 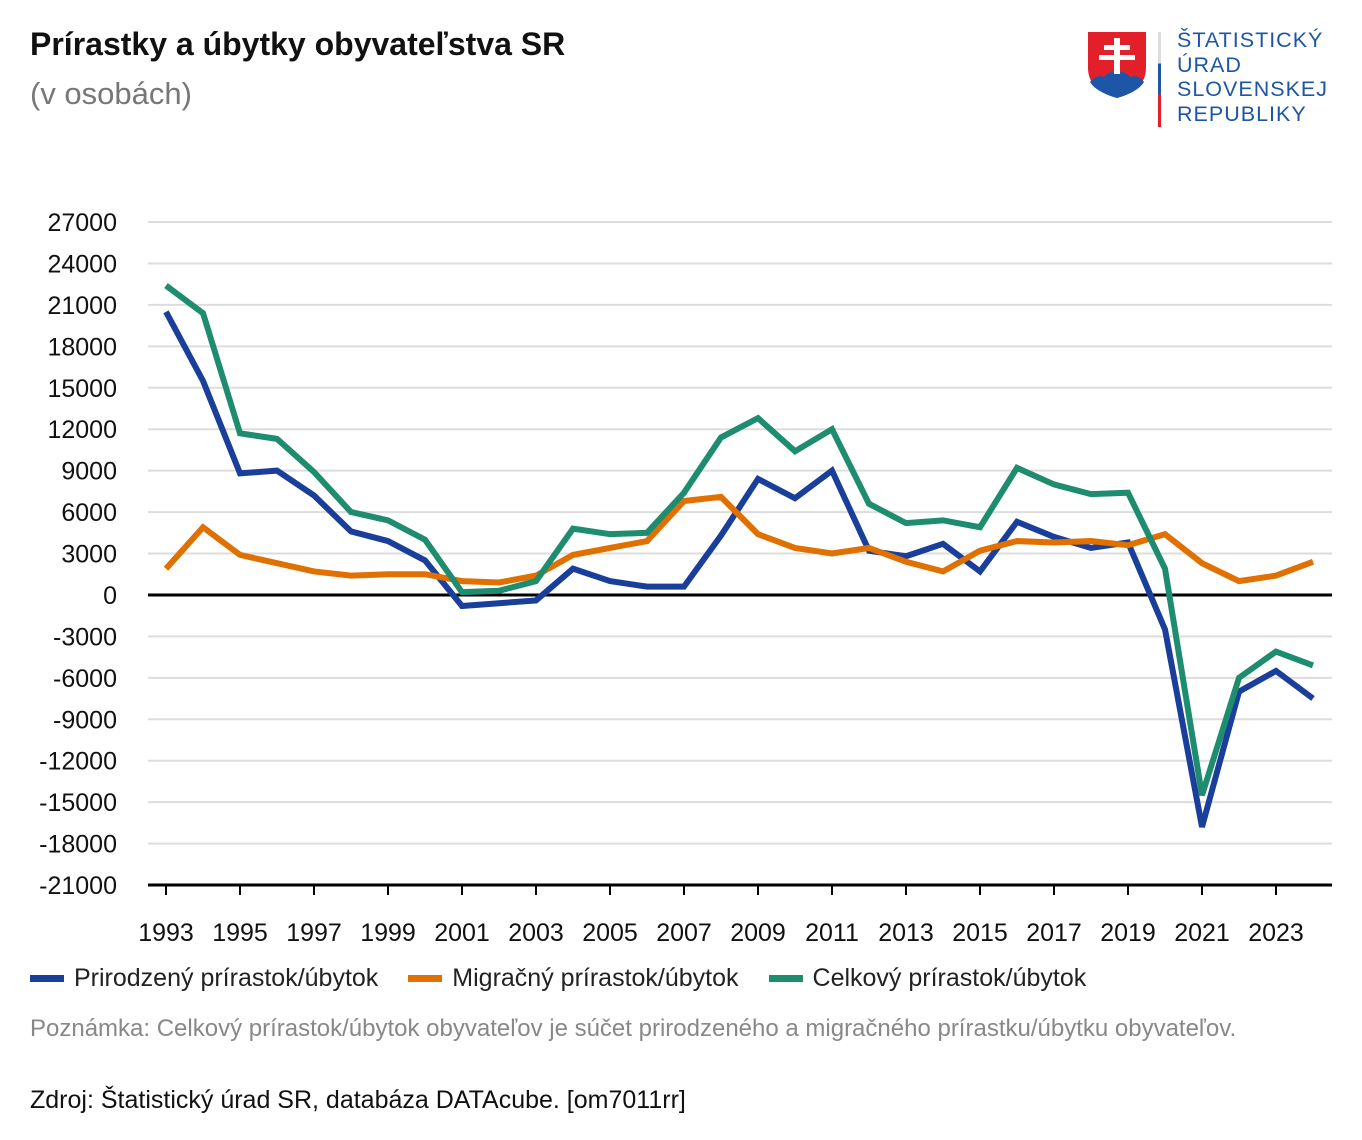 What do you see at coordinates (82, 389) in the screenshot?
I see `y-tick-label: 15000` at bounding box center [82, 389].